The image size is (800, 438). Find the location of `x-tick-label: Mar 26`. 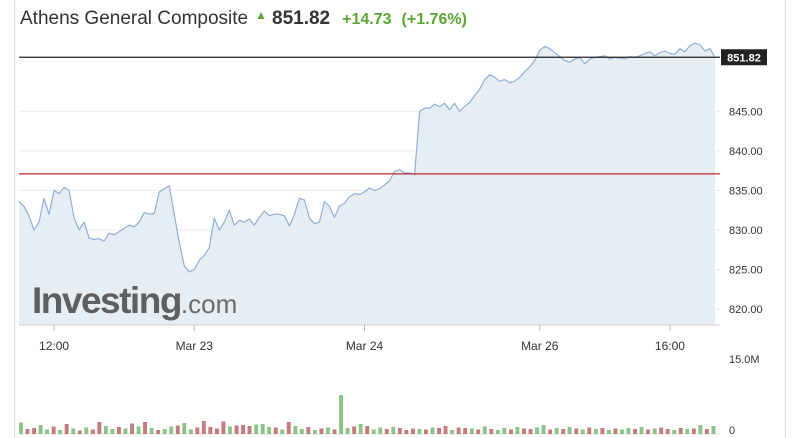

x-tick-label: Mar 26 is located at coordinates (540, 346).